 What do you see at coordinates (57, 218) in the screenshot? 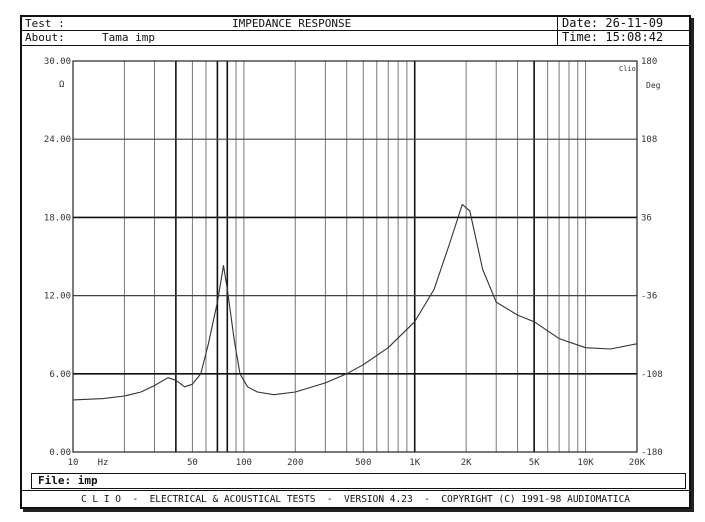
I see `y-tick-label: 18.00` at bounding box center [57, 218].